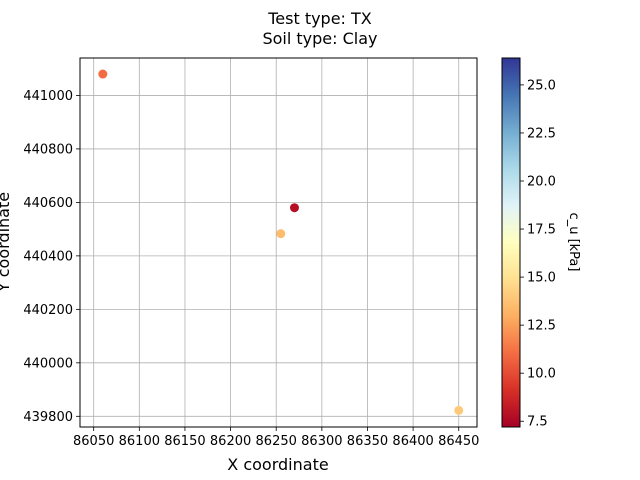  I want to click on x-tick-label: 86400, so click(412, 441).